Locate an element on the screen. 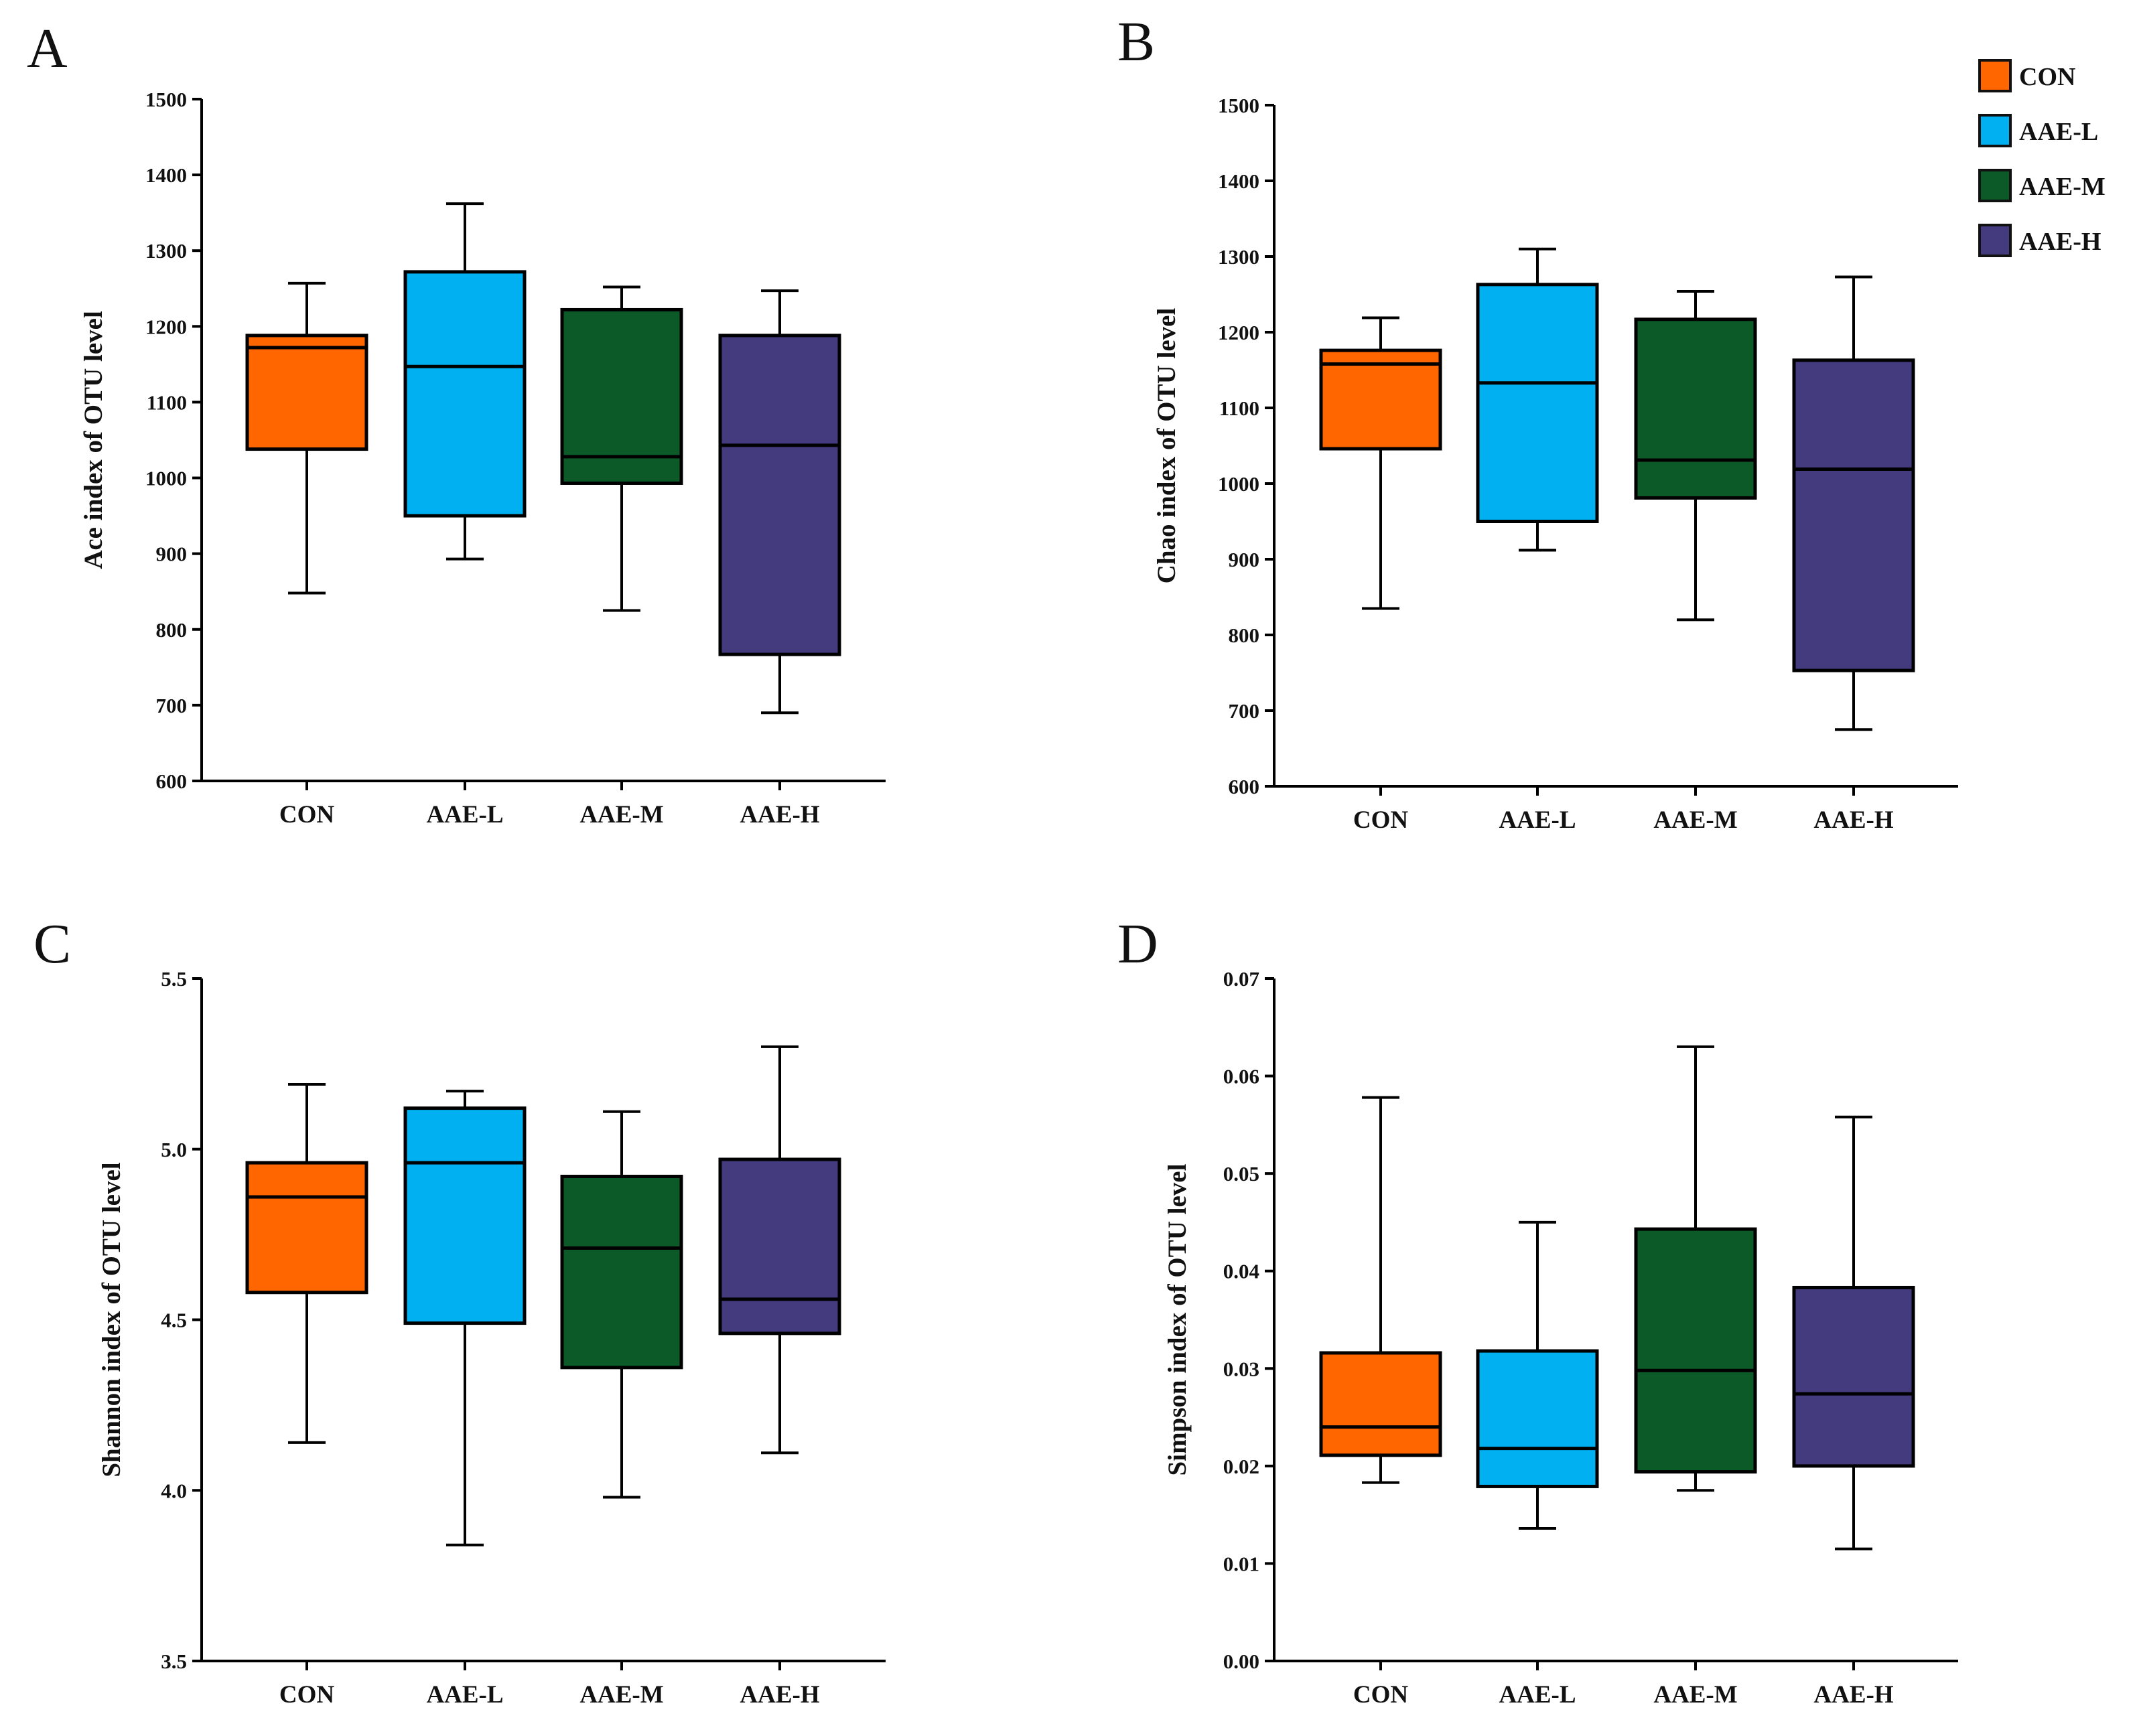 The image size is (2137, 1736). y-tick-label: 0.07 is located at coordinates (1241, 979).